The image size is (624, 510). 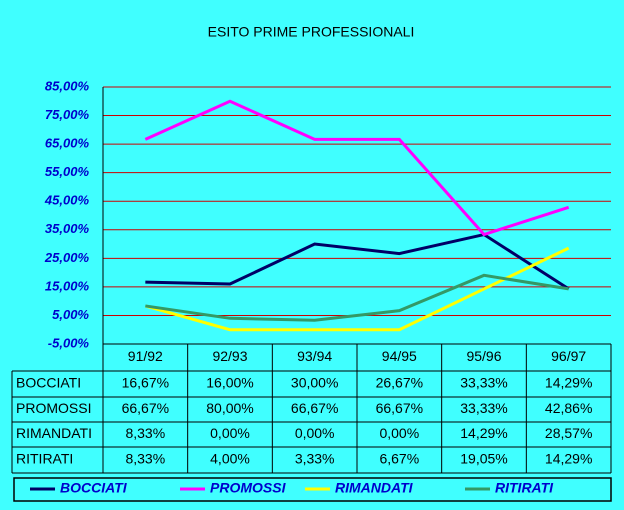 I want to click on x-tick-label: 93/94, so click(x=314, y=356).